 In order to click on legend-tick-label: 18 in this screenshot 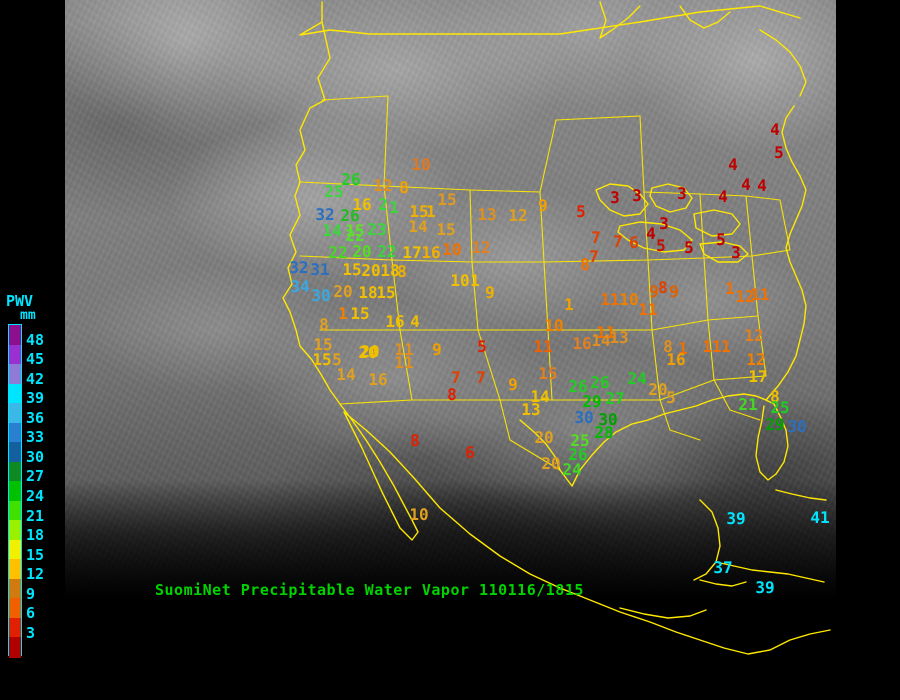, I will do `click(35, 535)`.